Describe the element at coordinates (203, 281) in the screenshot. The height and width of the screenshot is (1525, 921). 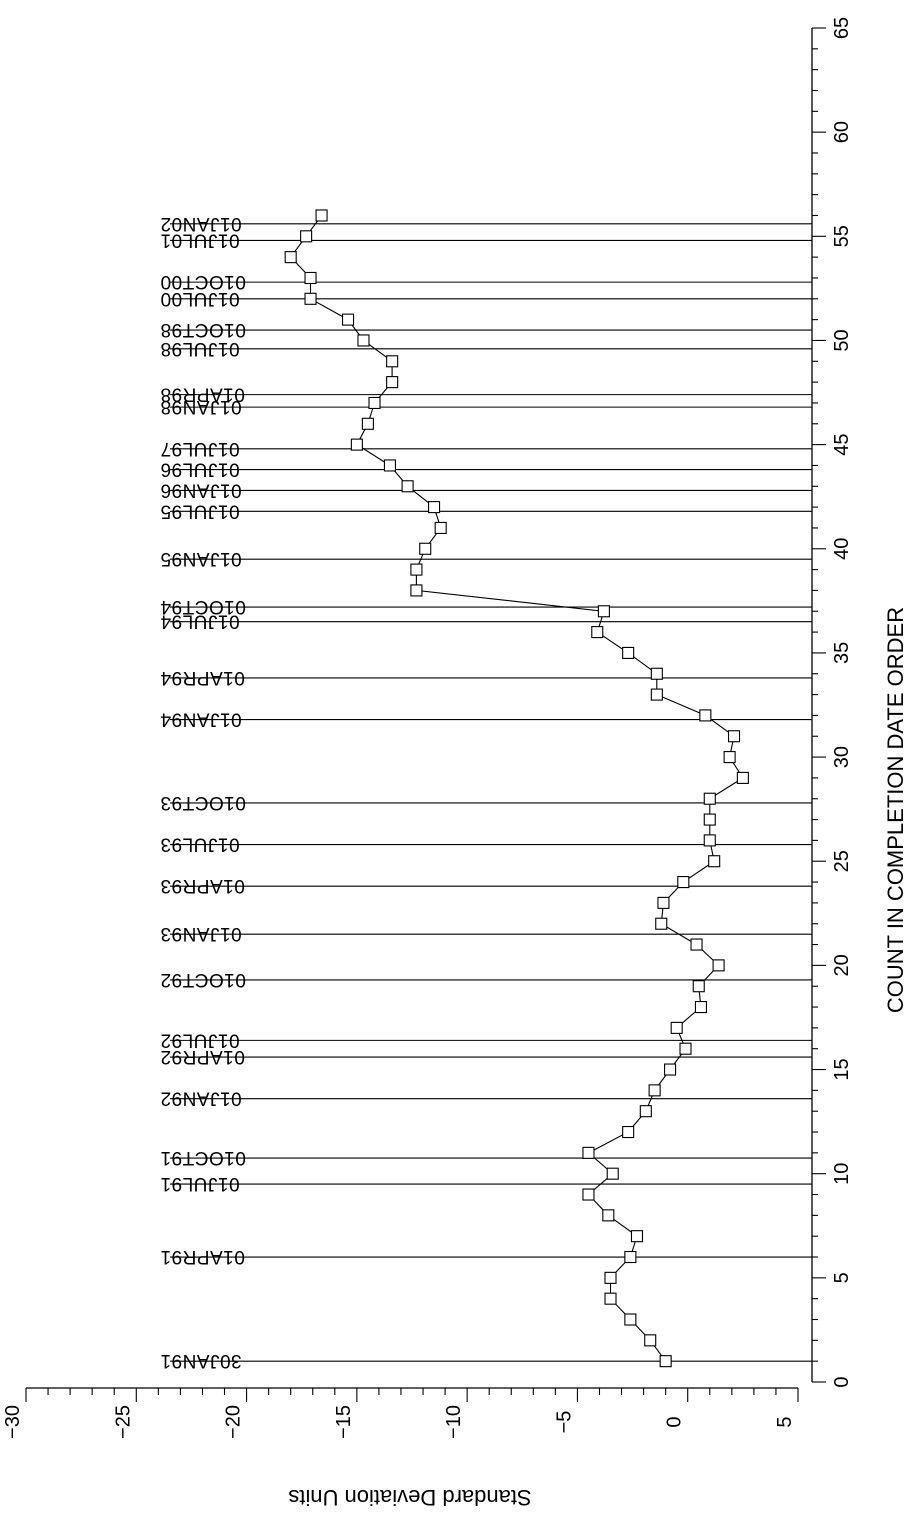
I see `date-reference-label: 01OCT00` at that location.